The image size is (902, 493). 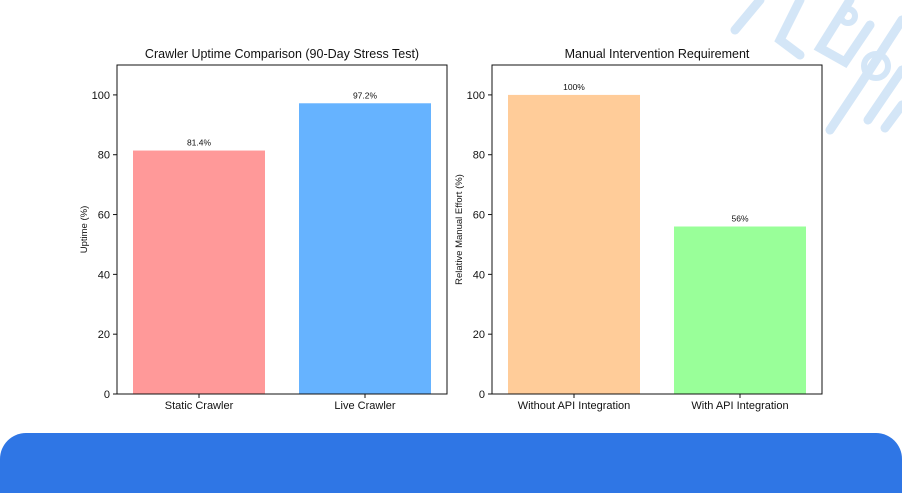 I want to click on effort-data-label-1: 100%, so click(x=574, y=87).